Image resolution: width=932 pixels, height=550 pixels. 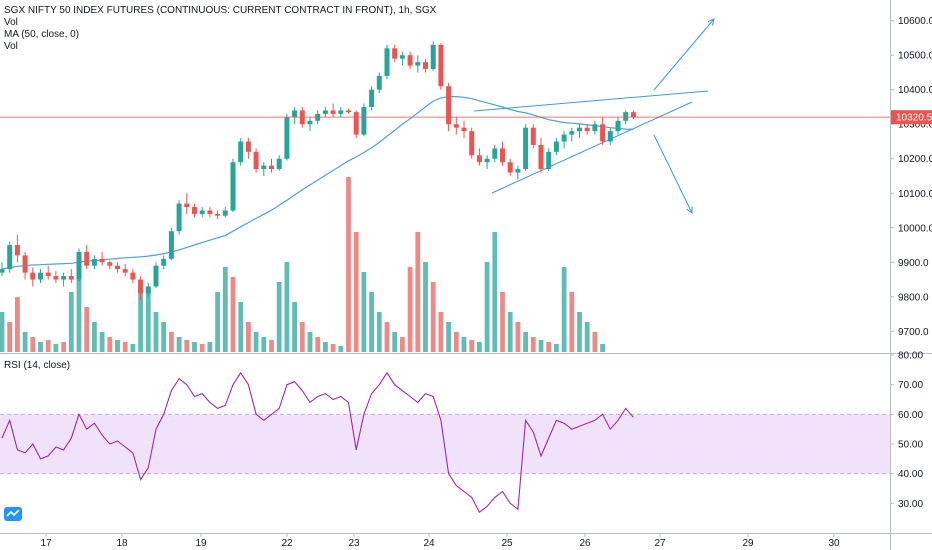 I want to click on rsi-tick-label: 80.00, so click(x=910, y=356).